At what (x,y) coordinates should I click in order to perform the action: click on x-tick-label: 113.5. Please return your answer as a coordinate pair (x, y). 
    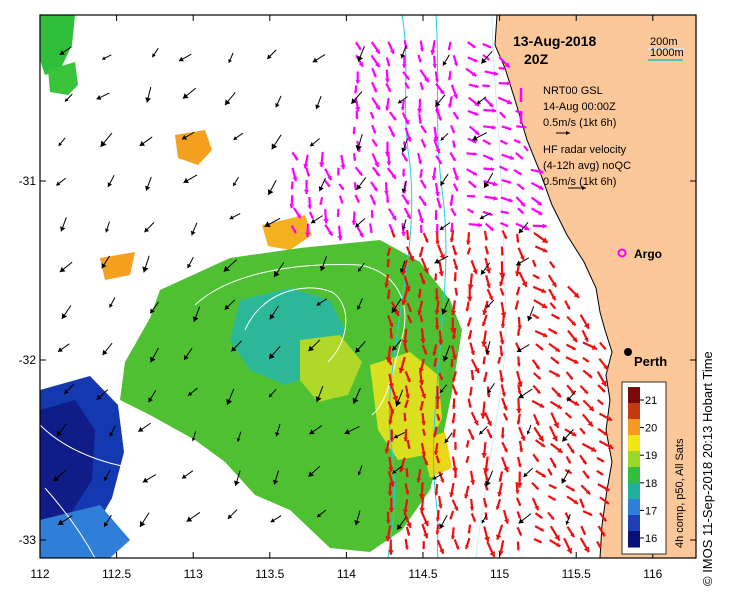
    Looking at the image, I should click on (269, 574).